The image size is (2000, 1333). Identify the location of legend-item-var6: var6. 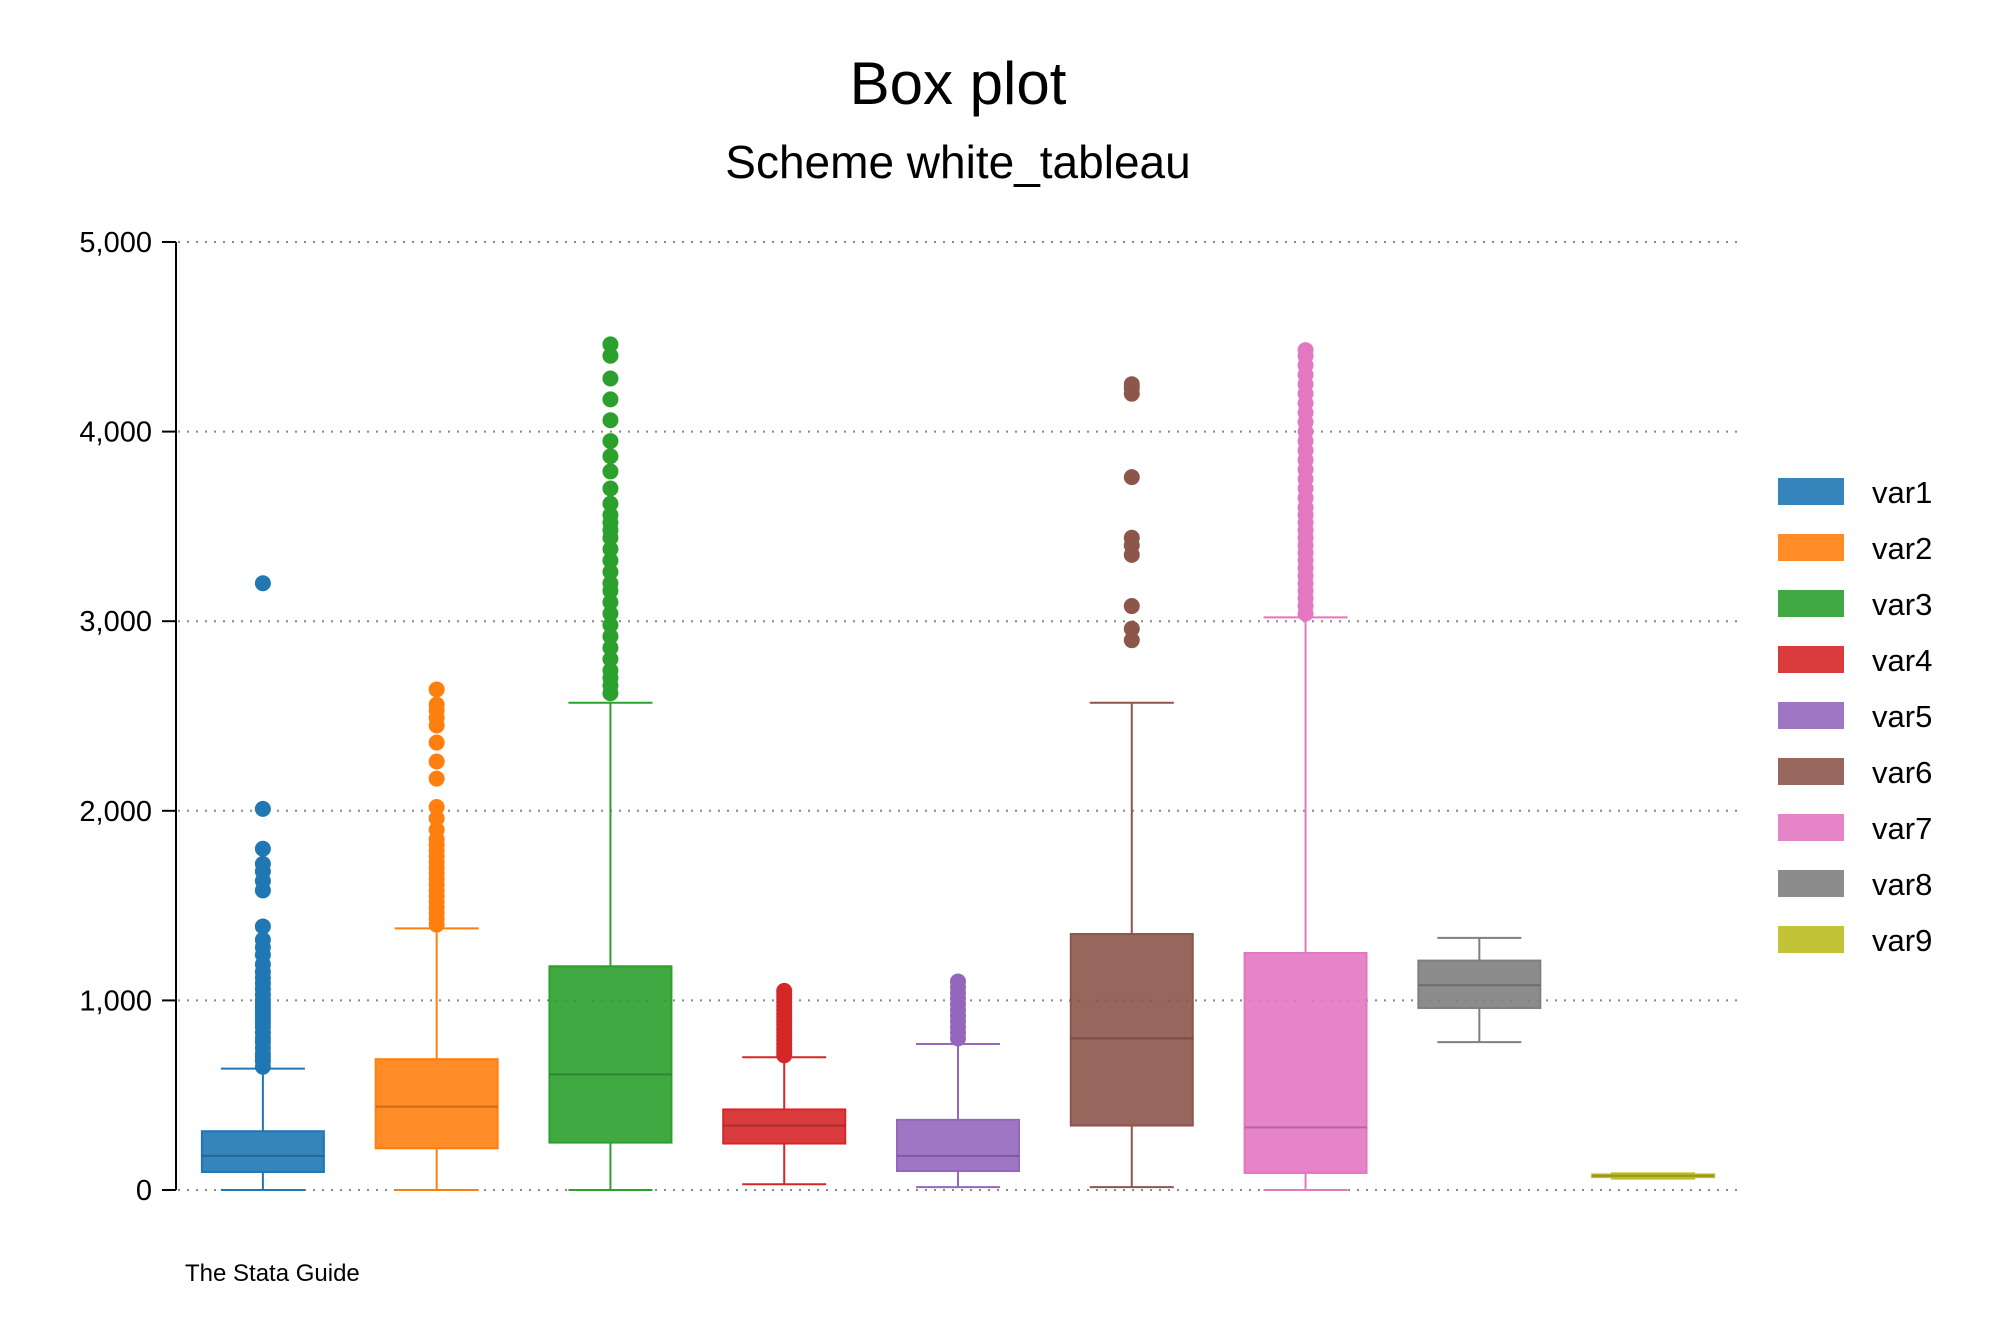
(1855, 772).